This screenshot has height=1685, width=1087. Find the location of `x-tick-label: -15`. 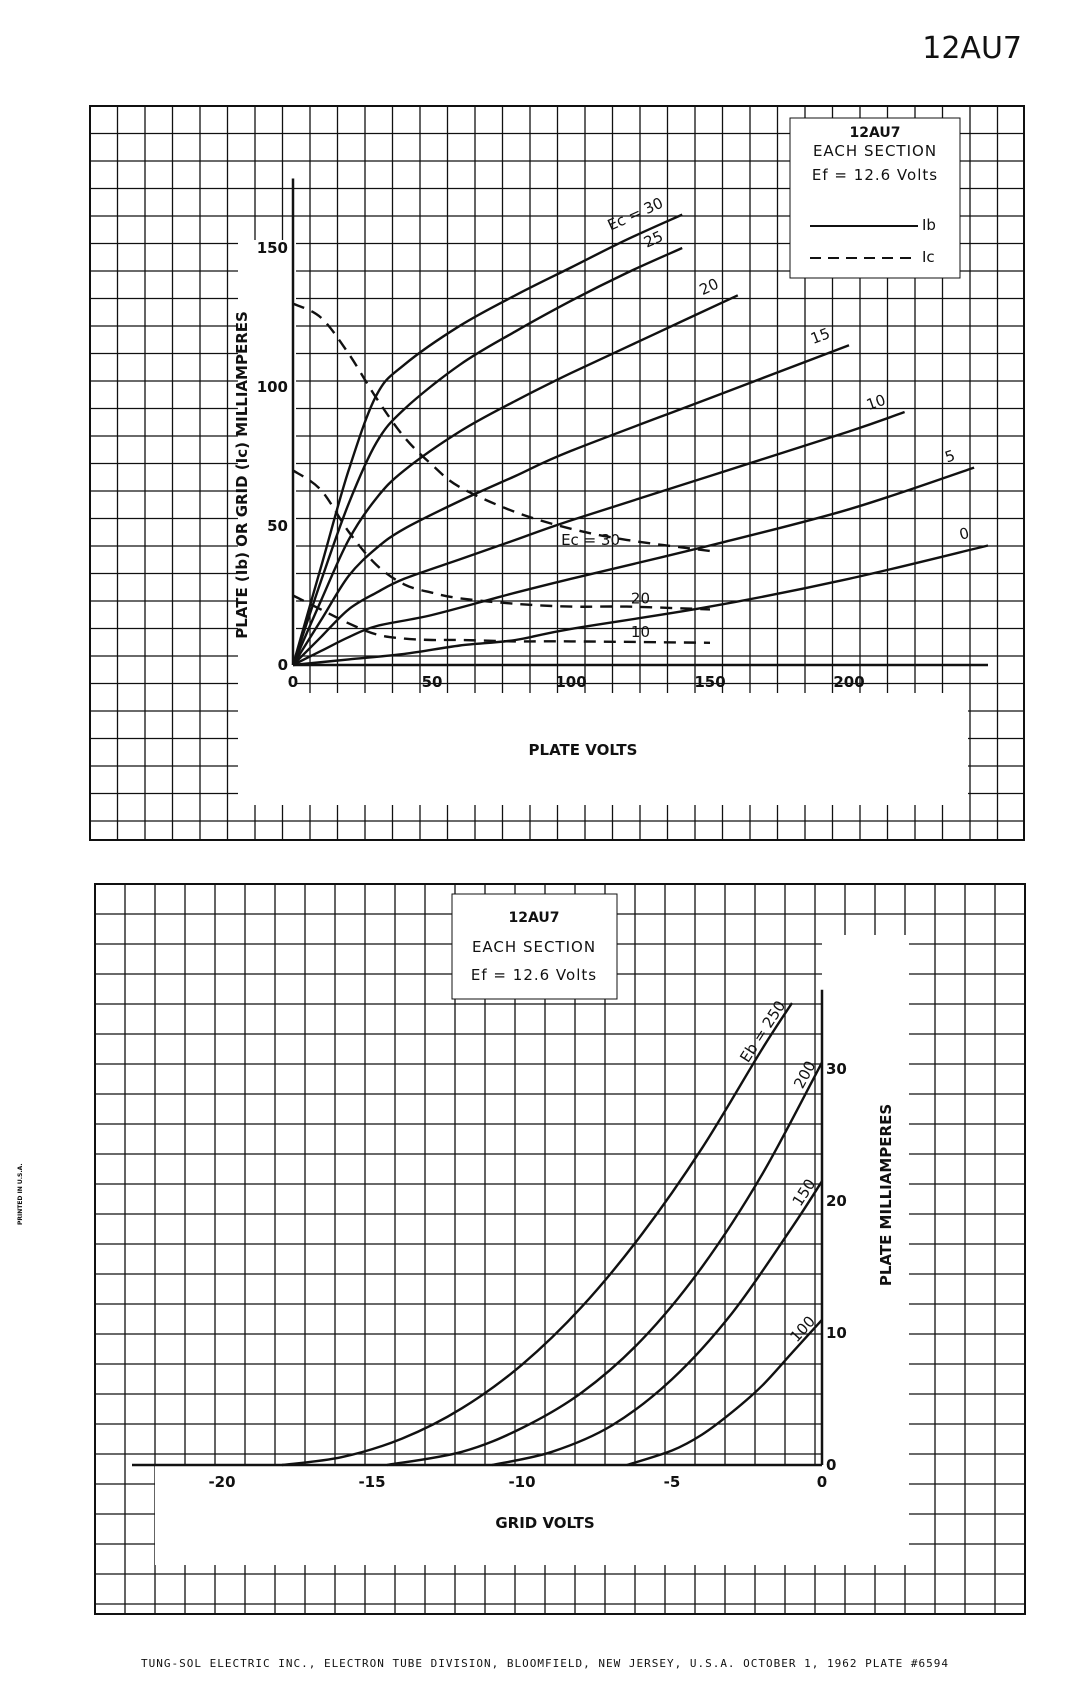

x-tick-label: -15 is located at coordinates (371, 1482).